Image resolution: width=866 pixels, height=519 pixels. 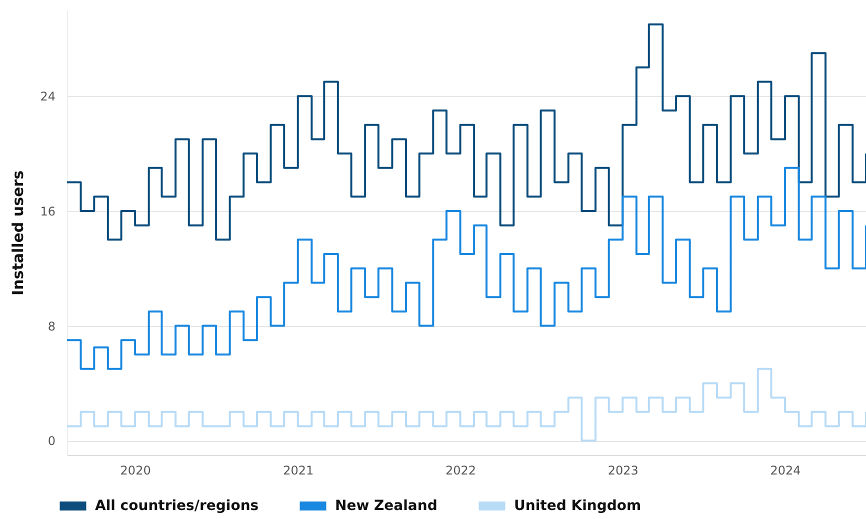 I want to click on legend-label: New Zealand, so click(x=386, y=506).